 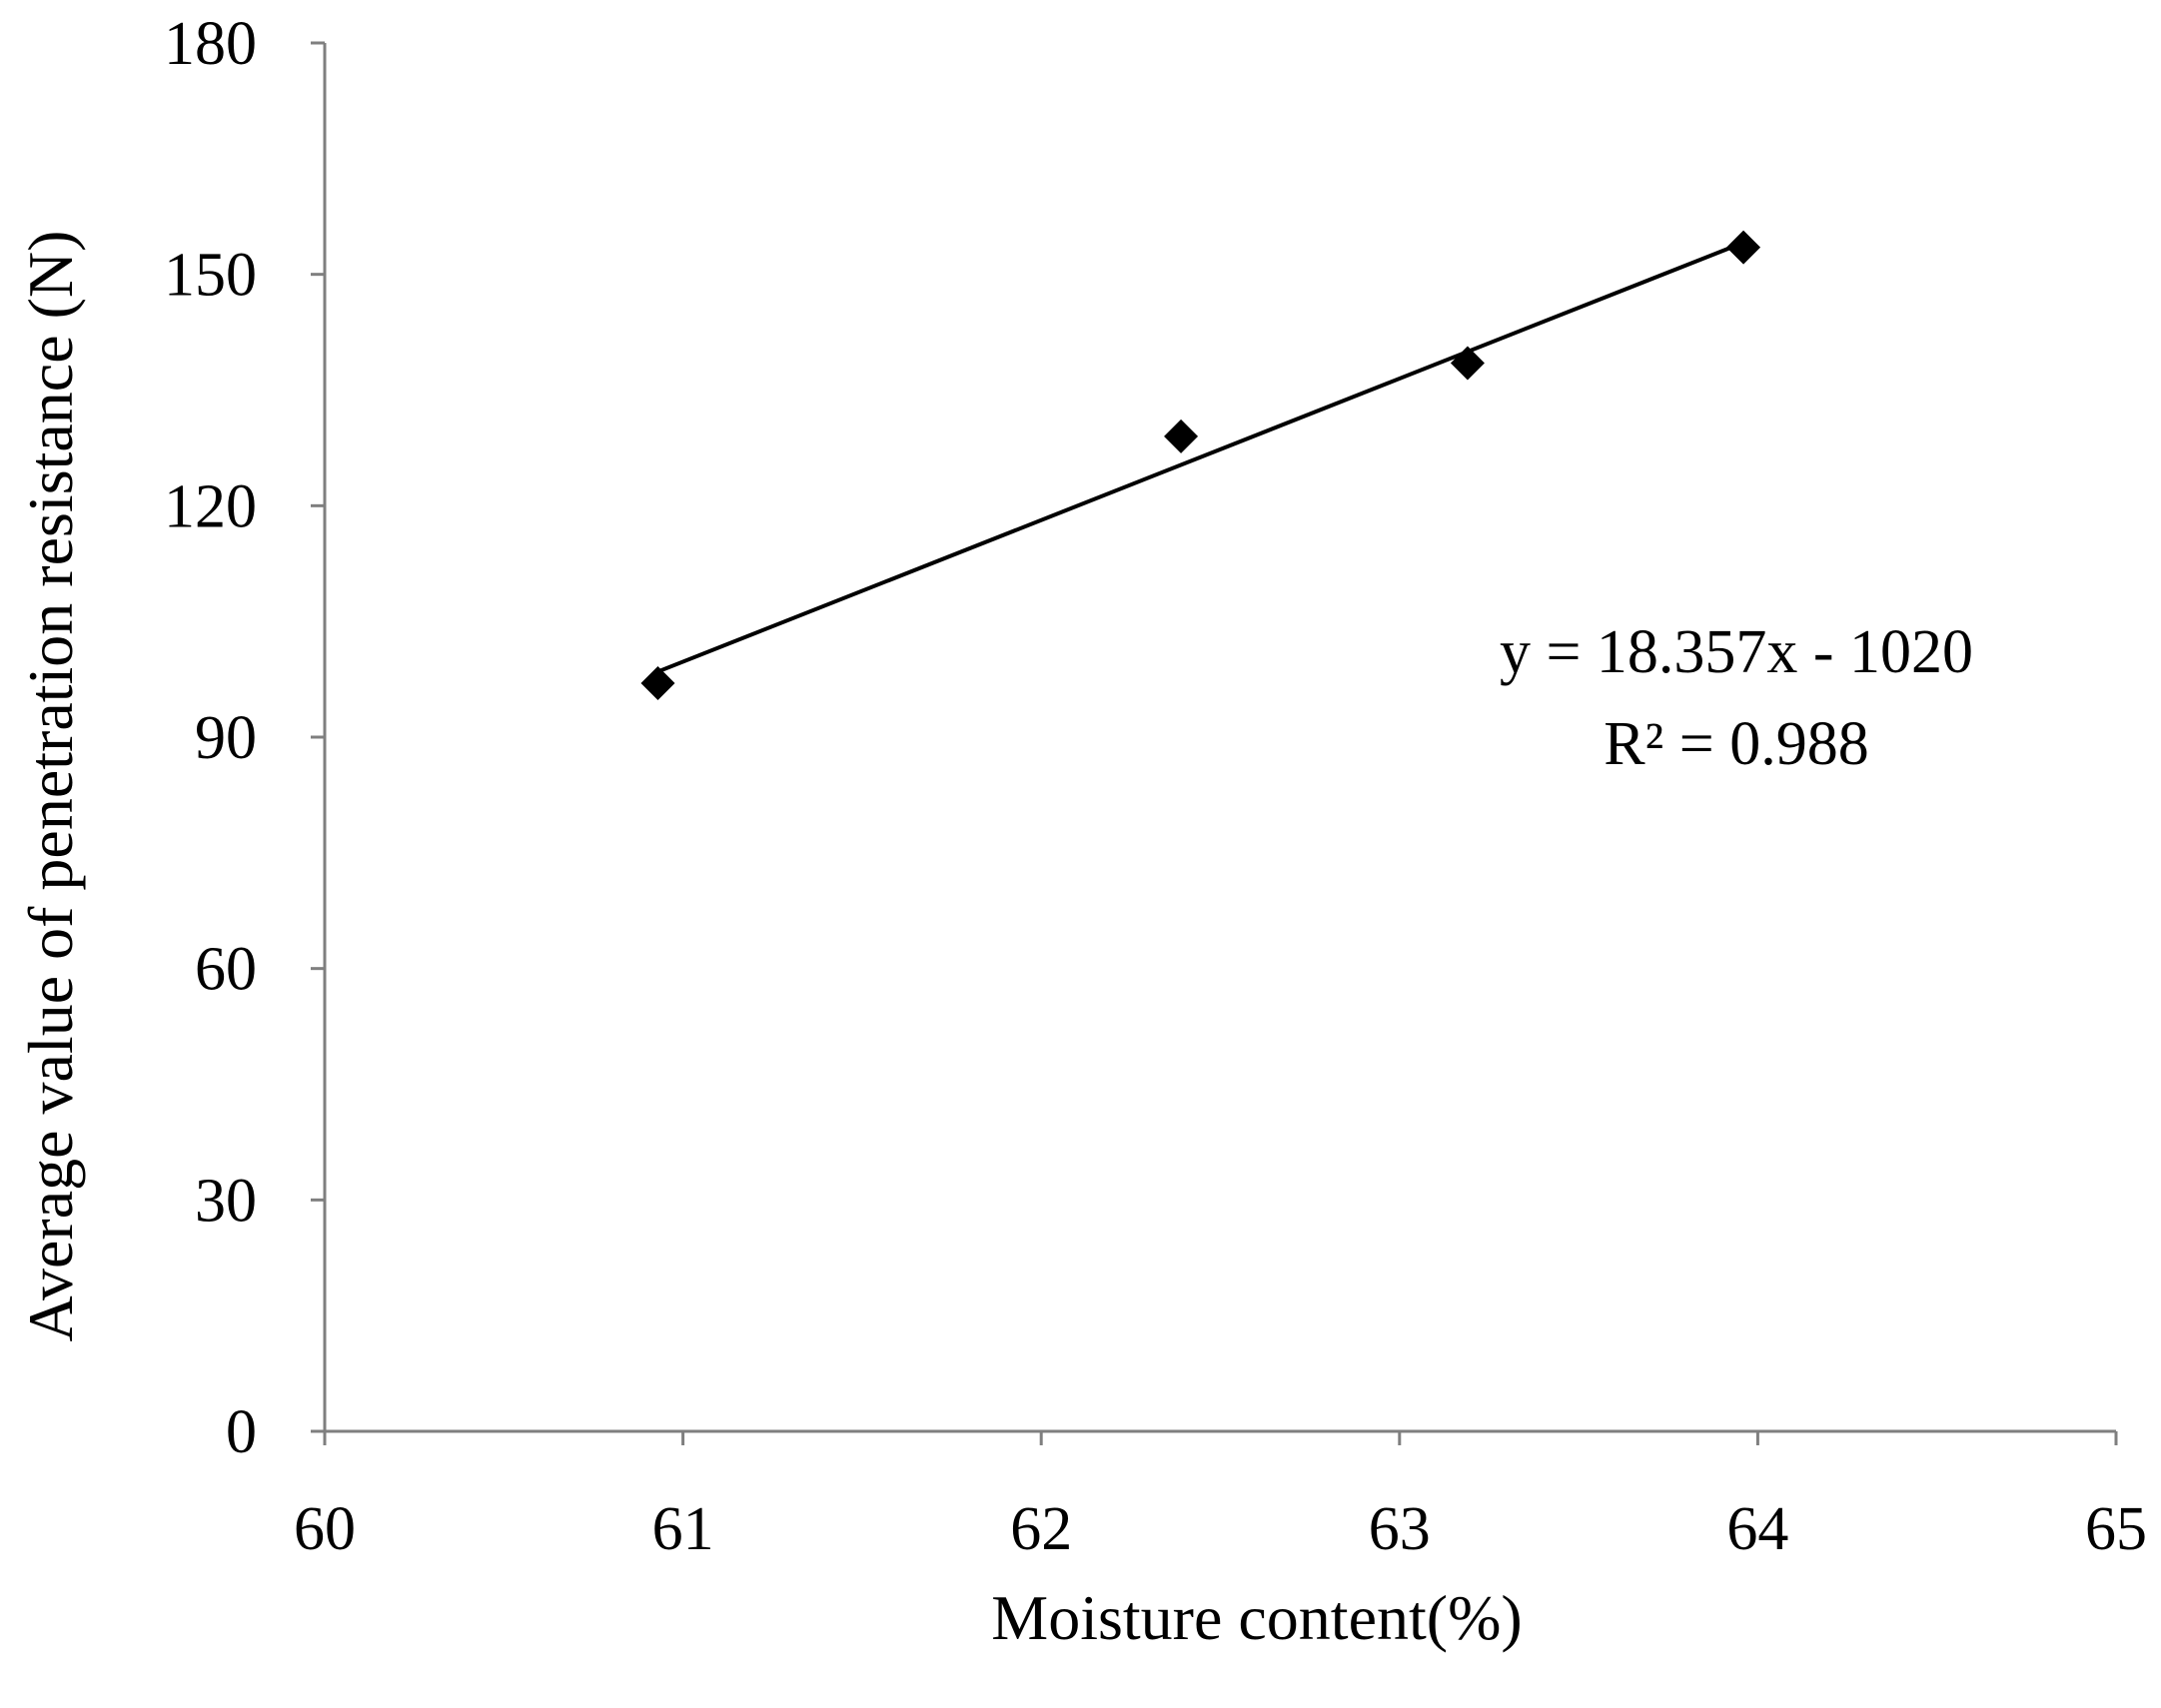 I want to click on y-tick-label: 0, so click(x=241, y=1432).